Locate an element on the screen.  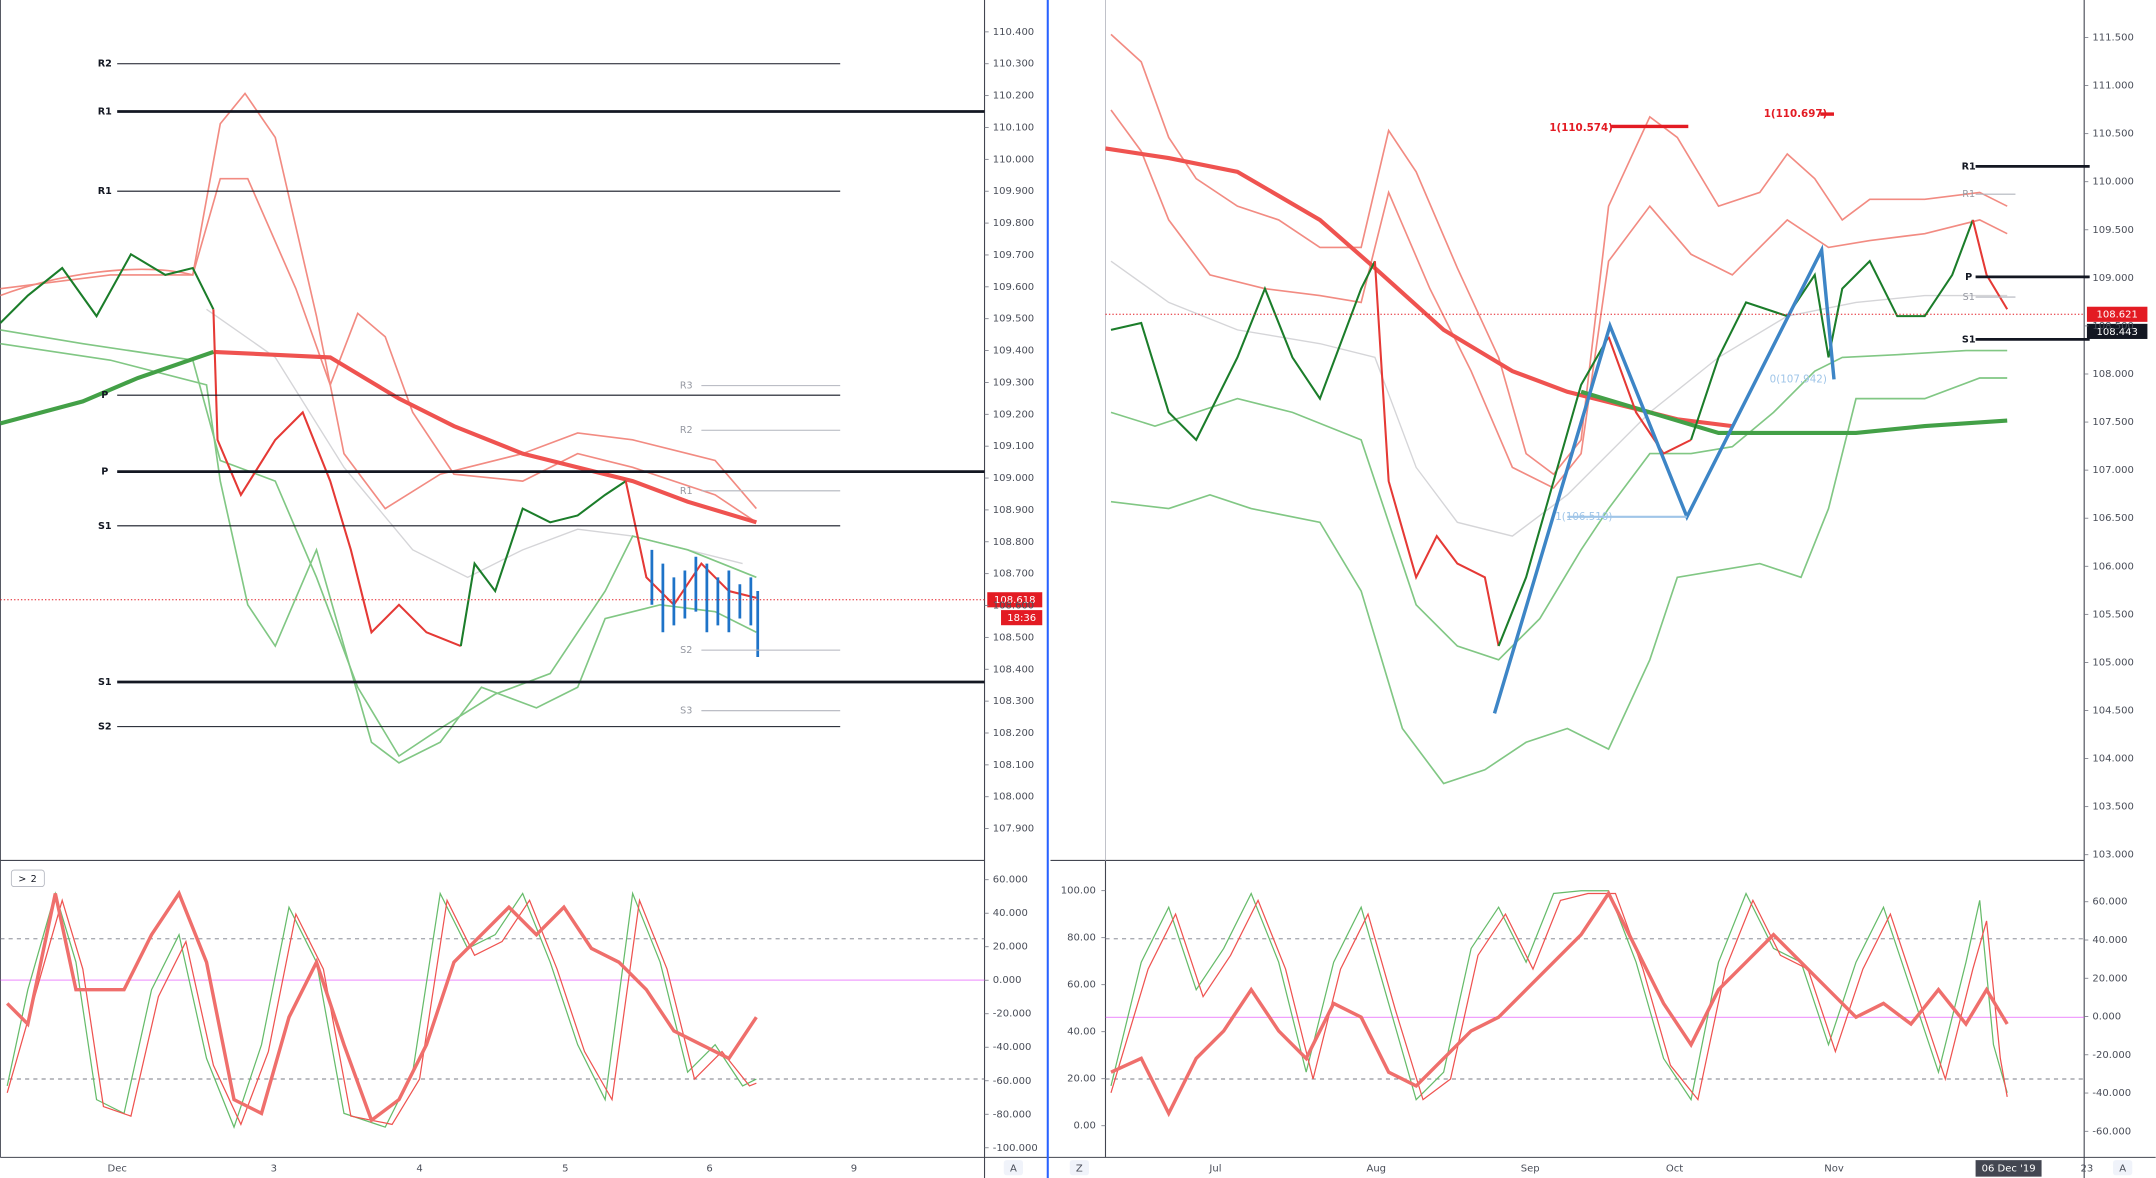
indicator-toggle is located at coordinates (27, 878).